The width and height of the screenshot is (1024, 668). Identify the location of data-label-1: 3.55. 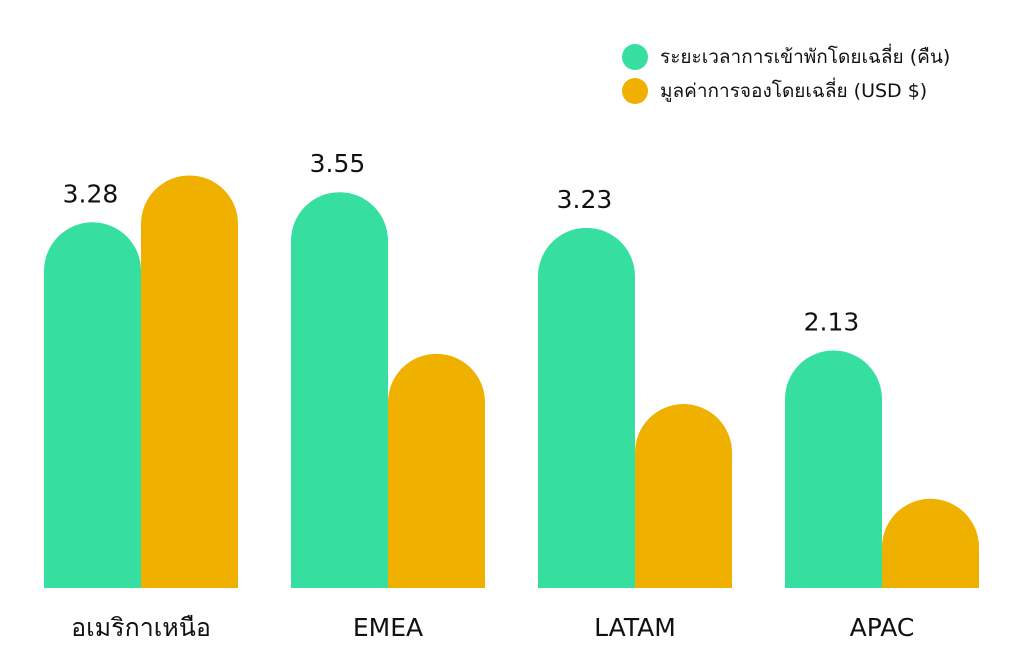
(338, 163).